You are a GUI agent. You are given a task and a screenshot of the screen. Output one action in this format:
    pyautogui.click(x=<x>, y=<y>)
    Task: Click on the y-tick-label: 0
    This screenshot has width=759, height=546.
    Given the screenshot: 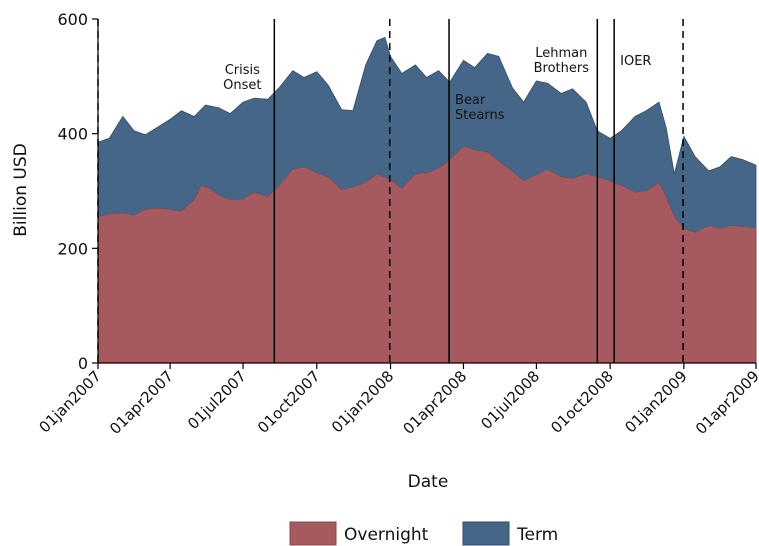 What is the action you would take?
    pyautogui.click(x=83, y=363)
    